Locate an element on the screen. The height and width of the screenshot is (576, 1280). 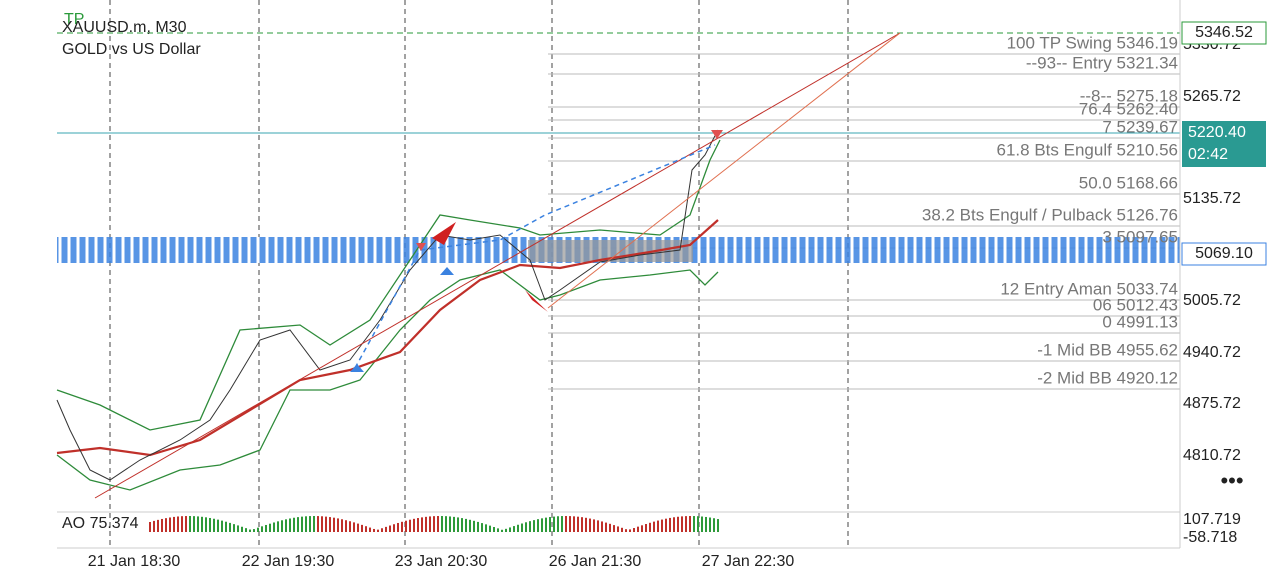
level-label: 50.0 5168.66 is located at coordinates (1128, 182).